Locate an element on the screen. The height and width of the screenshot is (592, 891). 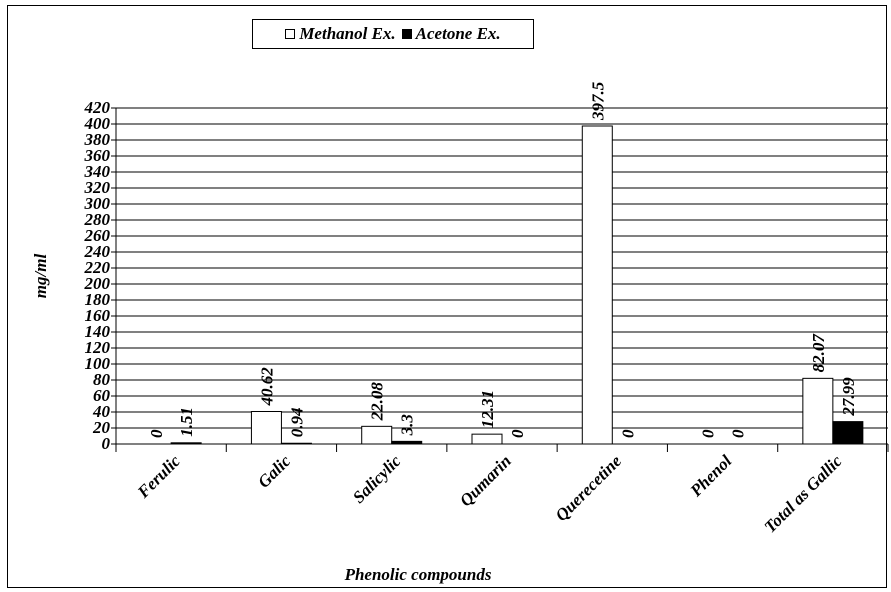
y-tick-label: 160 is located at coordinates (98, 315).